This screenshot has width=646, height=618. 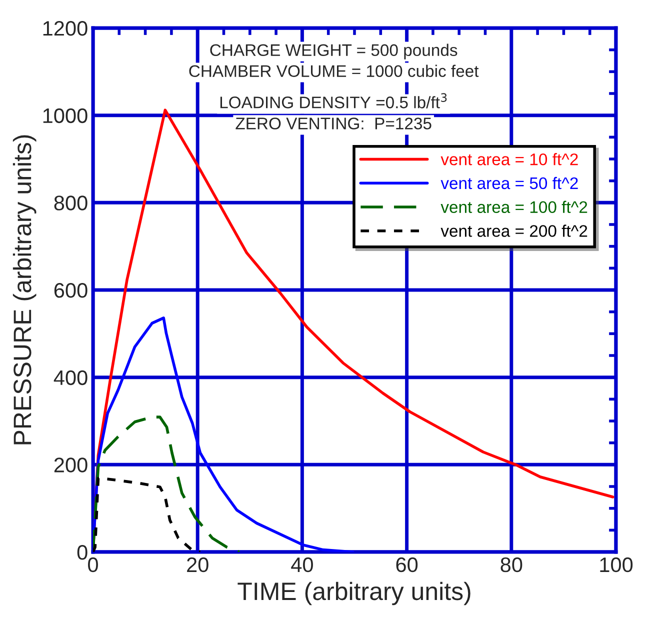 What do you see at coordinates (616, 564) in the screenshot?
I see `x-tick-label: 100` at bounding box center [616, 564].